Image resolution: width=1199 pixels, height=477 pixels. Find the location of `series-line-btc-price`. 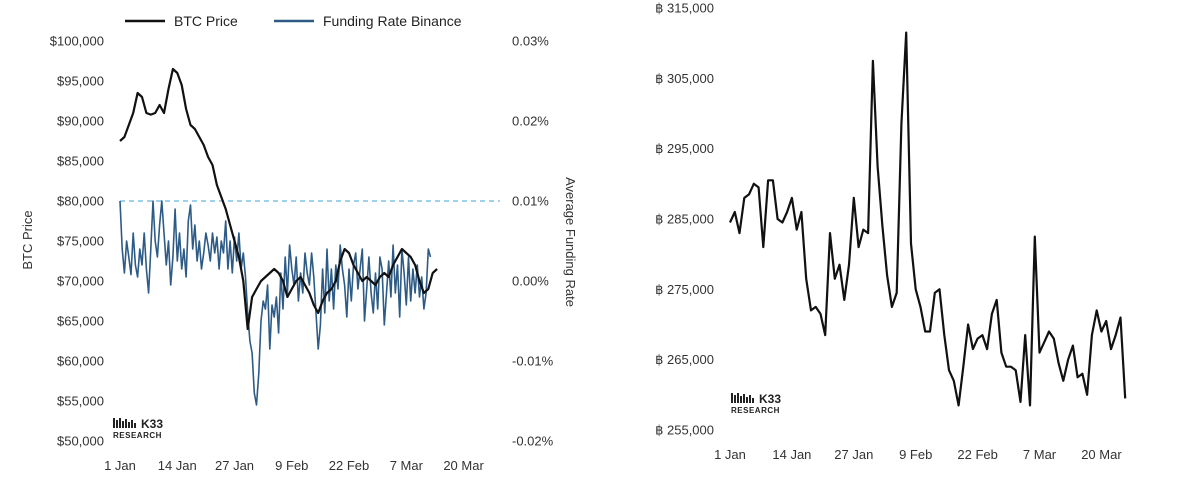

series-line-btc-price is located at coordinates (278, 199).